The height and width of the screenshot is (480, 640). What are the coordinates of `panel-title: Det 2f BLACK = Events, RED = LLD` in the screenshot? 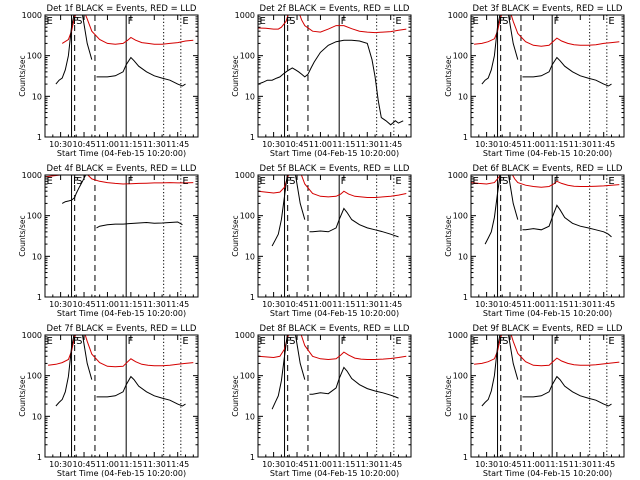 It's located at (335, 9).